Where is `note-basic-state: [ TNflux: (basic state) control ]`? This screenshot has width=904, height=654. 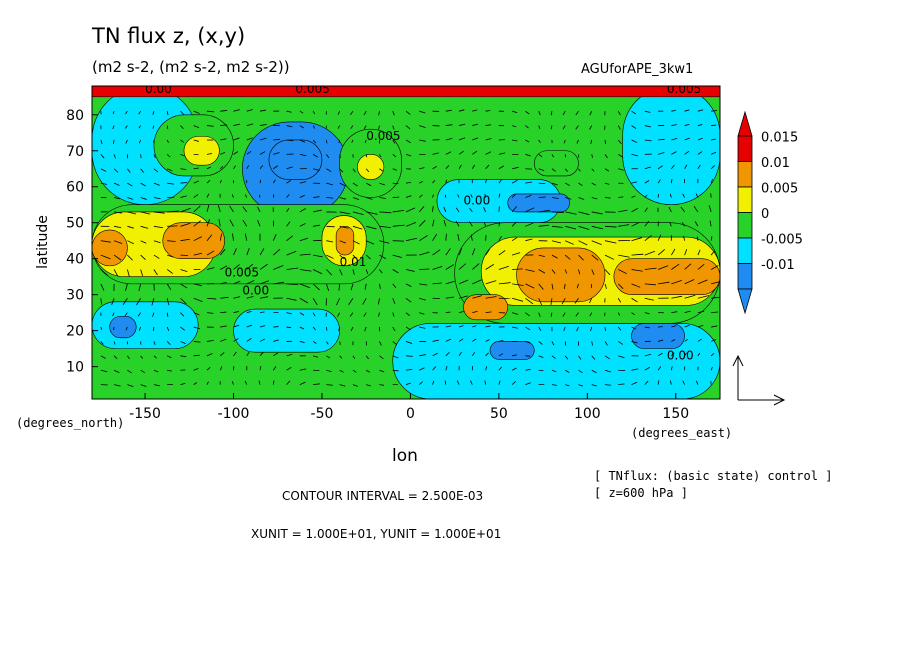 note-basic-state: [ TNflux: (basic state) control ] is located at coordinates (713, 476).